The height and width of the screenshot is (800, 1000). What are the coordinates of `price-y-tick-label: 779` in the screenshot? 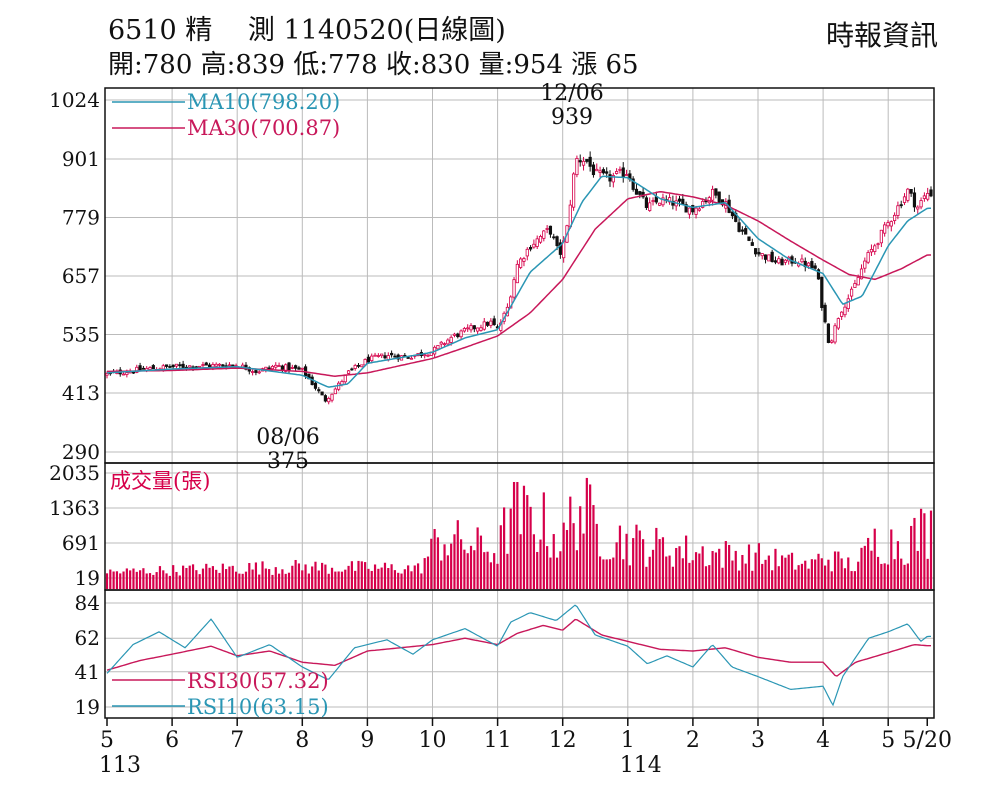 It's located at (81, 217).